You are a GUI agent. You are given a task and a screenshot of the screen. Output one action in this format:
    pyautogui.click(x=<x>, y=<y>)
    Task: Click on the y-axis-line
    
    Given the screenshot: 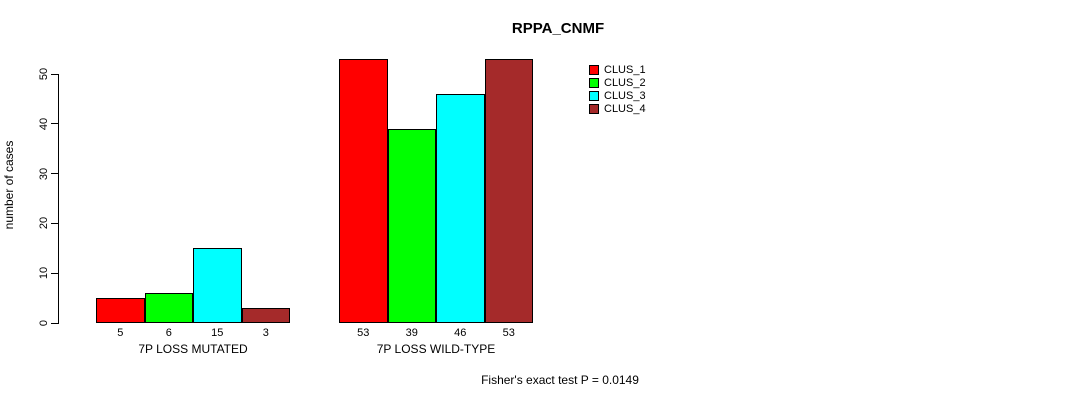 What is the action you would take?
    pyautogui.click(x=58, y=199)
    